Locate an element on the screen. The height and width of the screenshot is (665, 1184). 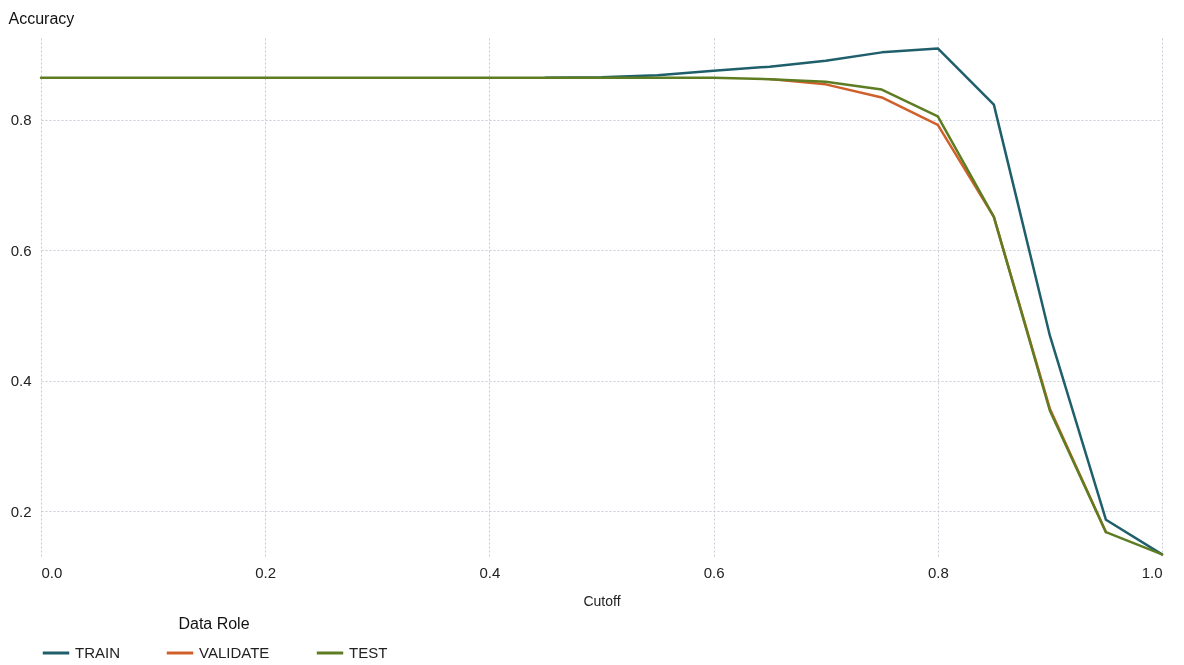
y-tick-label: 0.2 is located at coordinates (21, 511).